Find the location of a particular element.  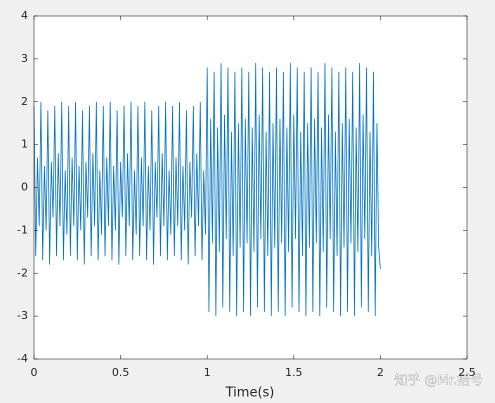

y-tick-label: 1 is located at coordinates (24, 144).